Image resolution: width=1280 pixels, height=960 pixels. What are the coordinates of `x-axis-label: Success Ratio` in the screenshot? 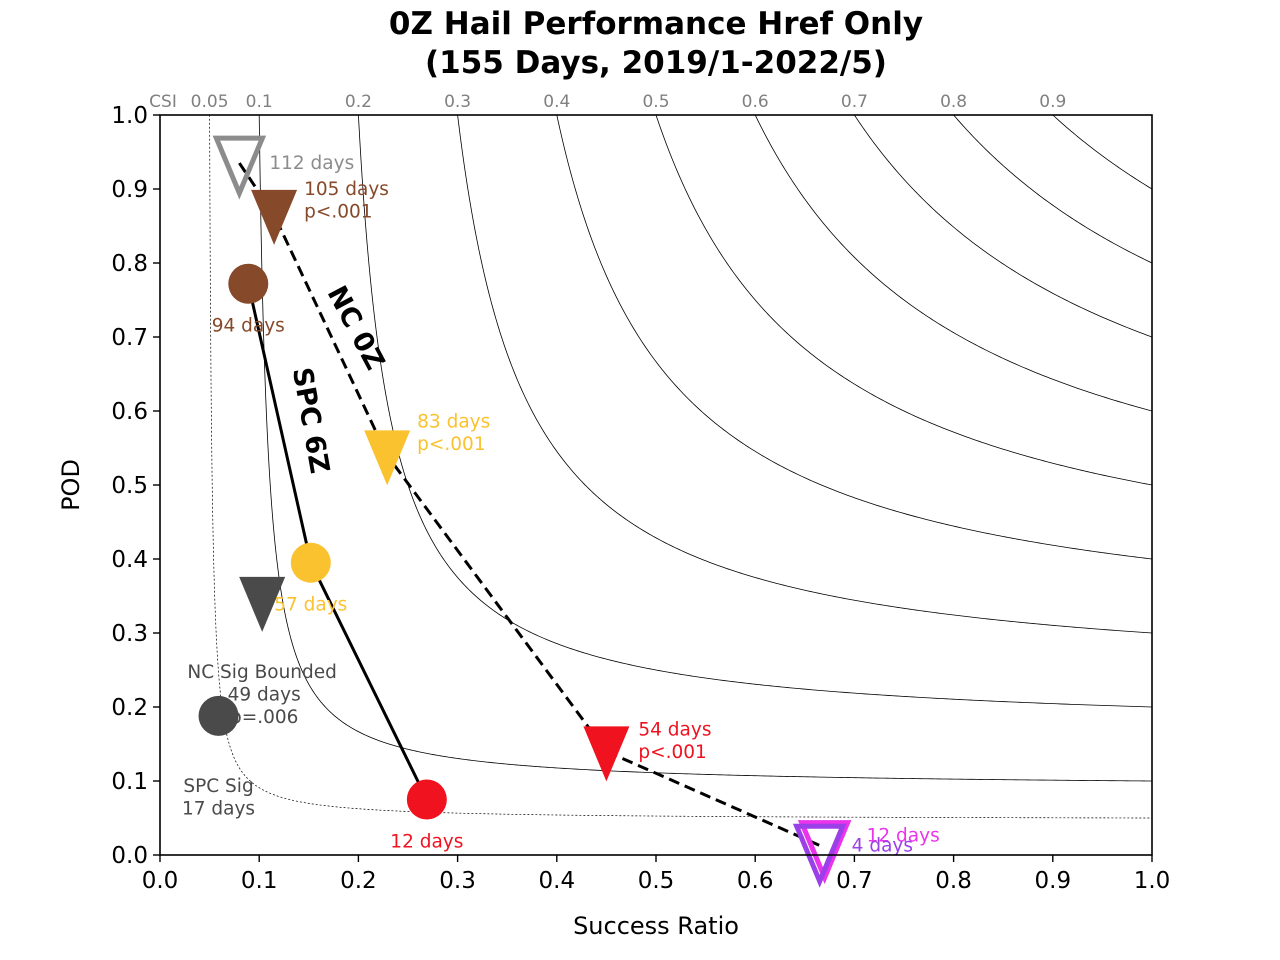 It's located at (656, 926).